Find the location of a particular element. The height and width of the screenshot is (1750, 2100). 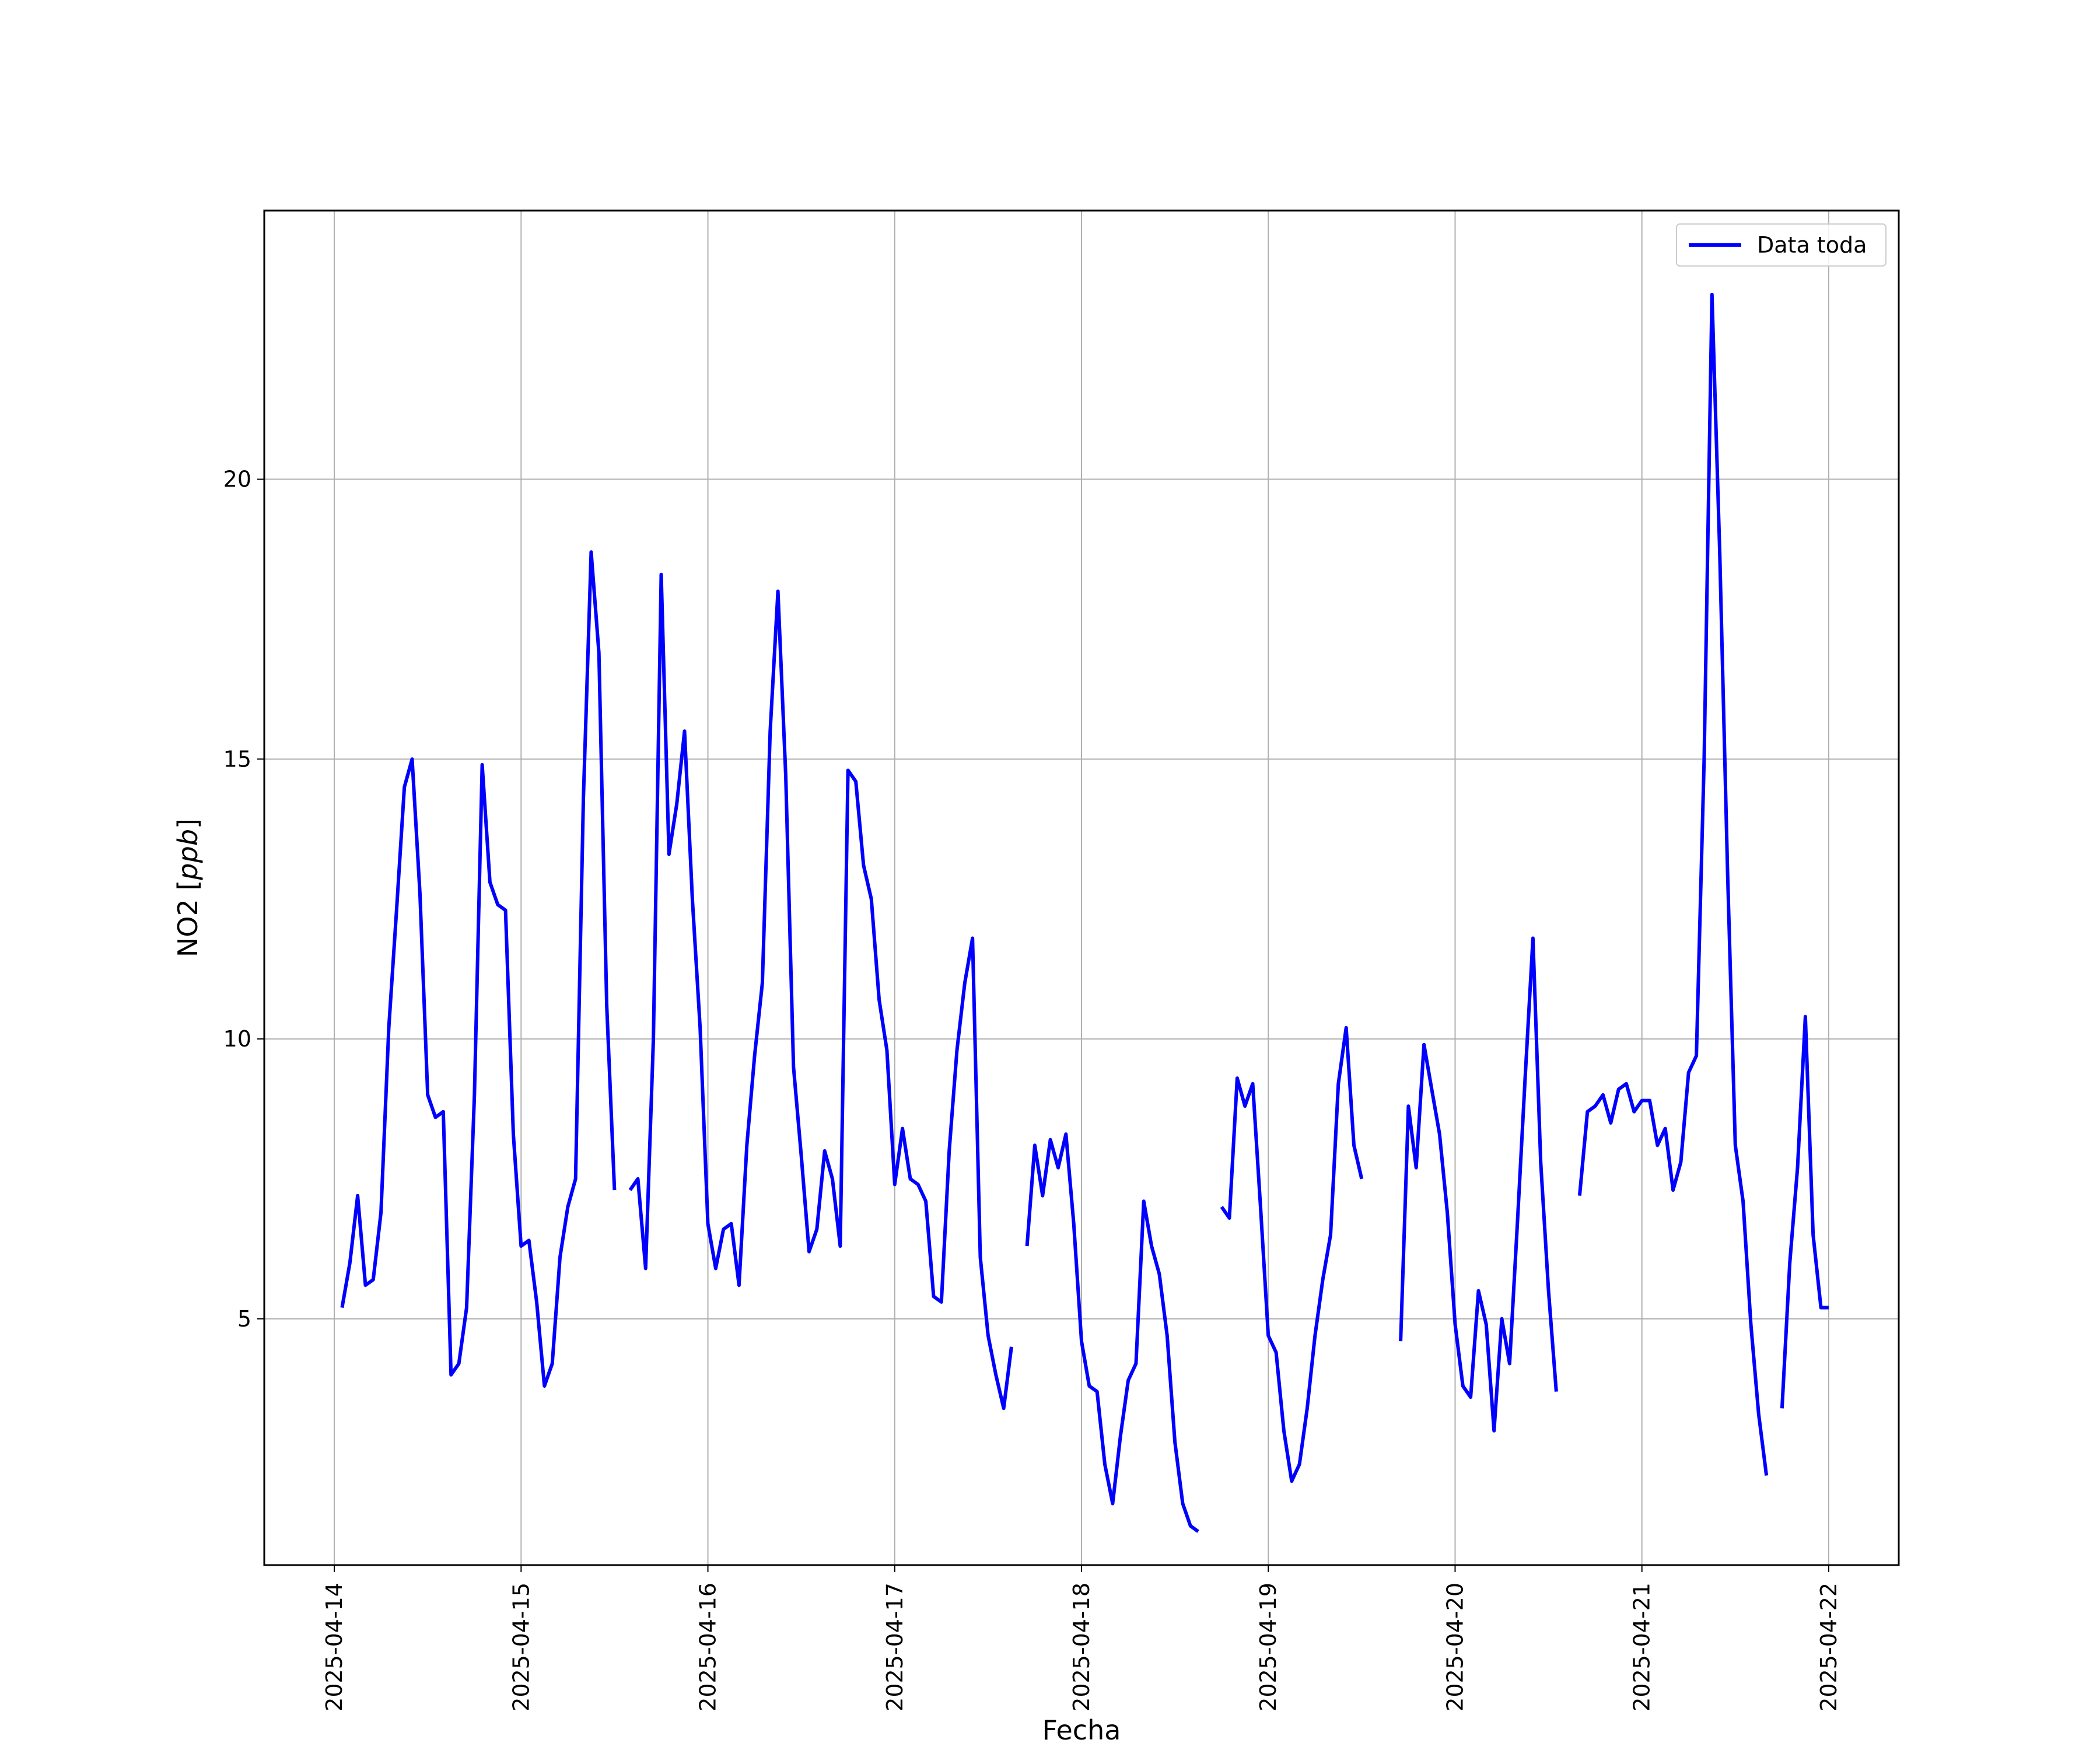

y-axis-label-unit: ppb is located at coordinates (188, 855).